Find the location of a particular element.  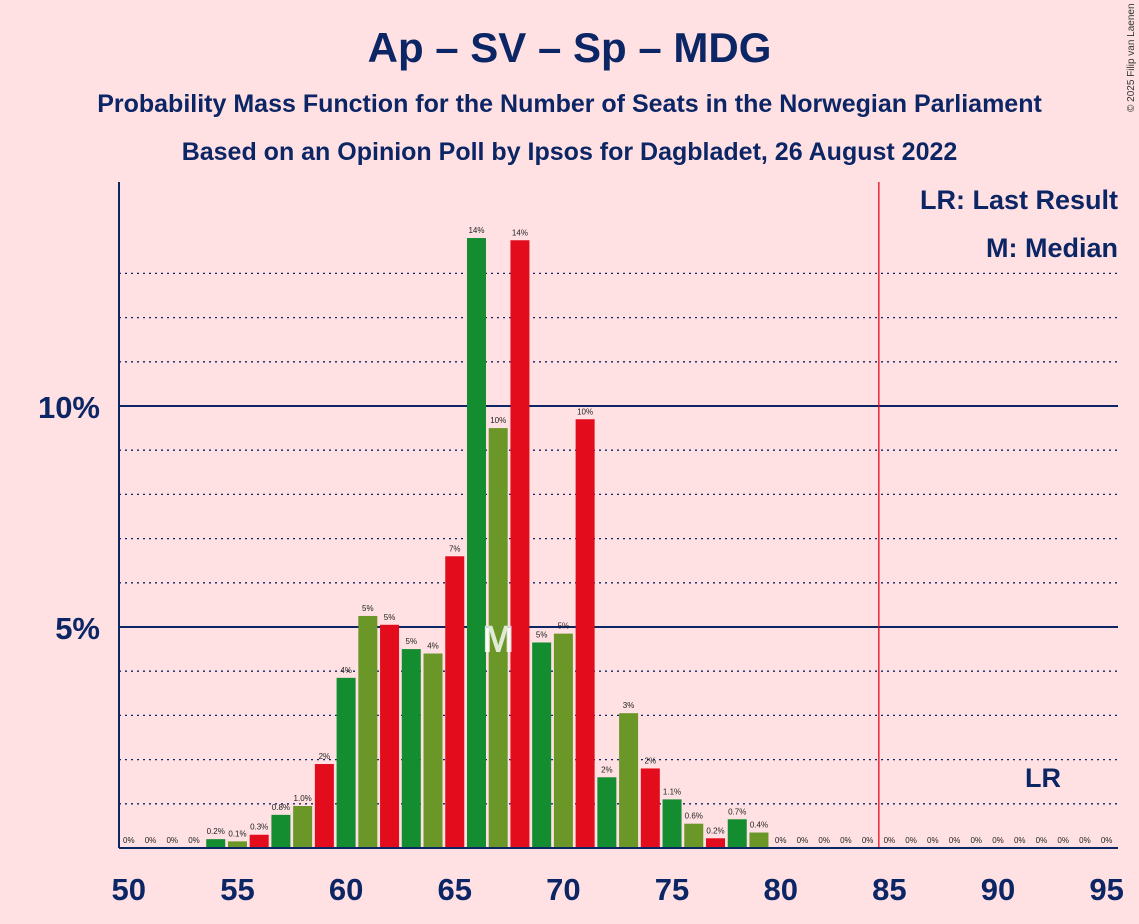

bar-label-59: 2% is located at coordinates (325, 756).